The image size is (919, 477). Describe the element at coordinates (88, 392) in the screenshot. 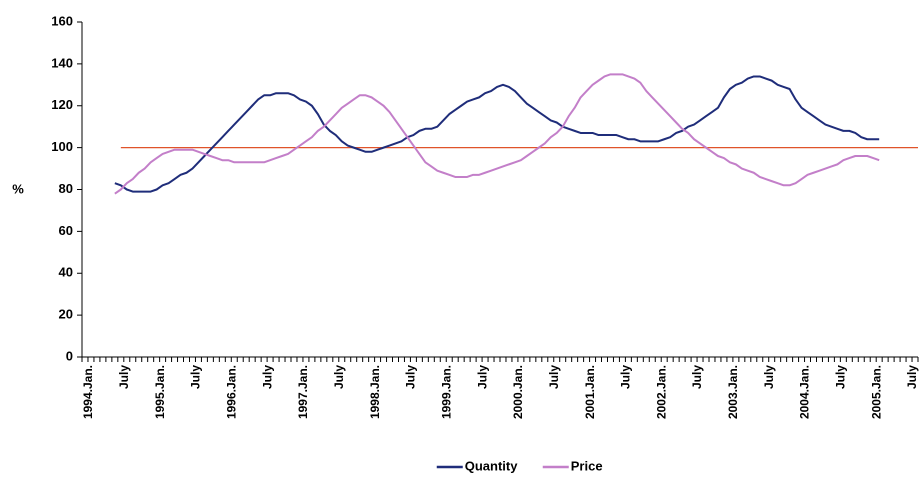

I see `x-tick-label: 1994.Jan.` at that location.